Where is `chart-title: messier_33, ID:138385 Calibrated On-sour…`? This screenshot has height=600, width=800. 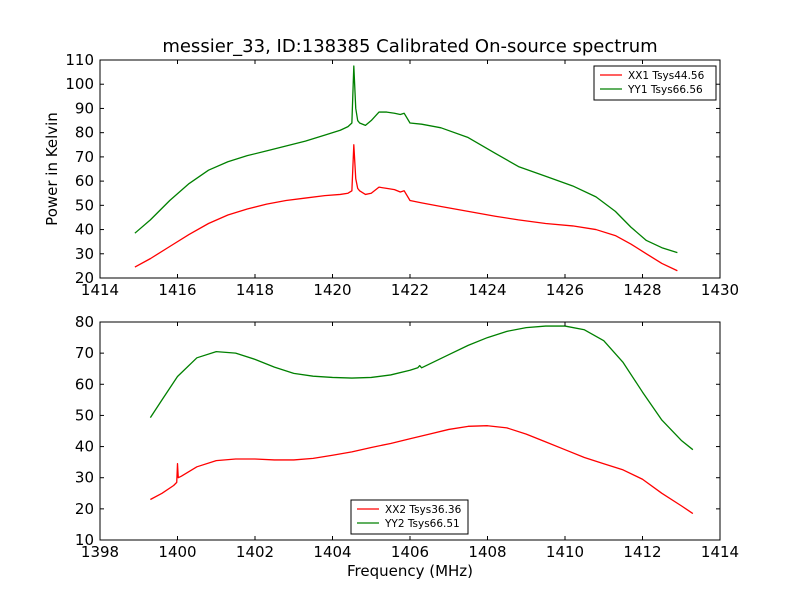 chart-title: messier_33, ID:138385 Calibrated On-sour… is located at coordinates (409, 46).